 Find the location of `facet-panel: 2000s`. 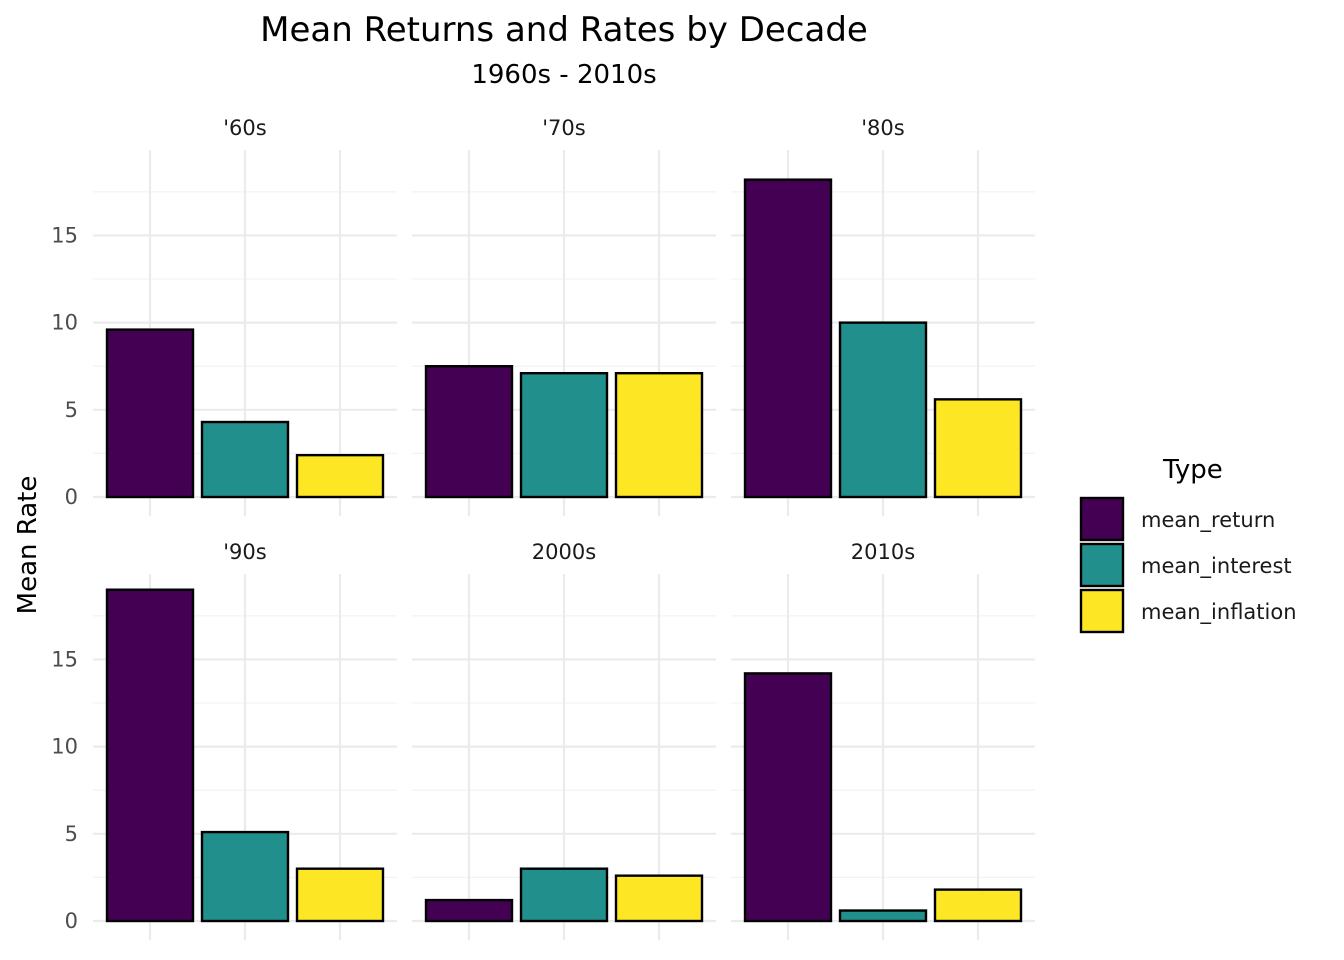

facet-panel: 2000s is located at coordinates (564, 740).